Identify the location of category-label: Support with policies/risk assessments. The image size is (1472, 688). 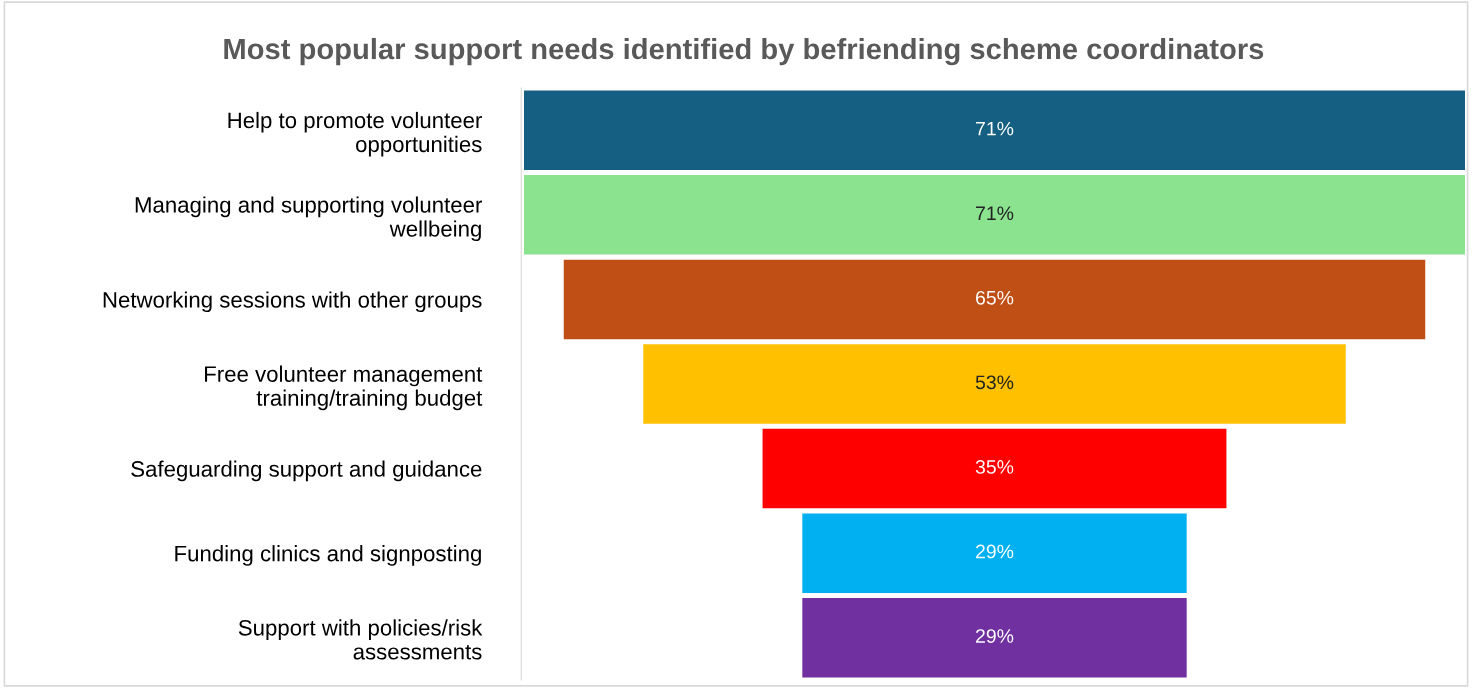
(360, 639).